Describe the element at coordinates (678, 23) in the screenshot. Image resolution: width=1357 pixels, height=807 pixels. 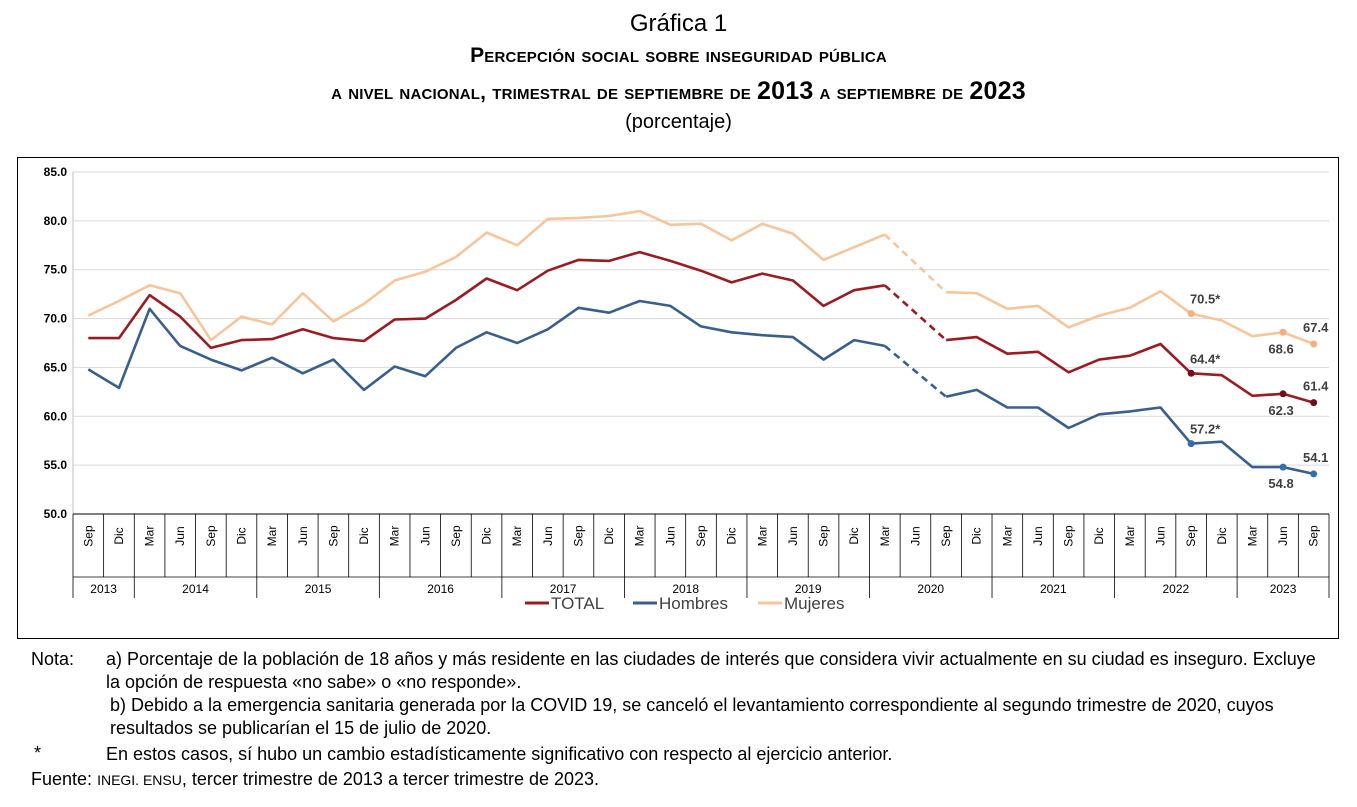
I see `figure-label: Gráfica 1` at that location.